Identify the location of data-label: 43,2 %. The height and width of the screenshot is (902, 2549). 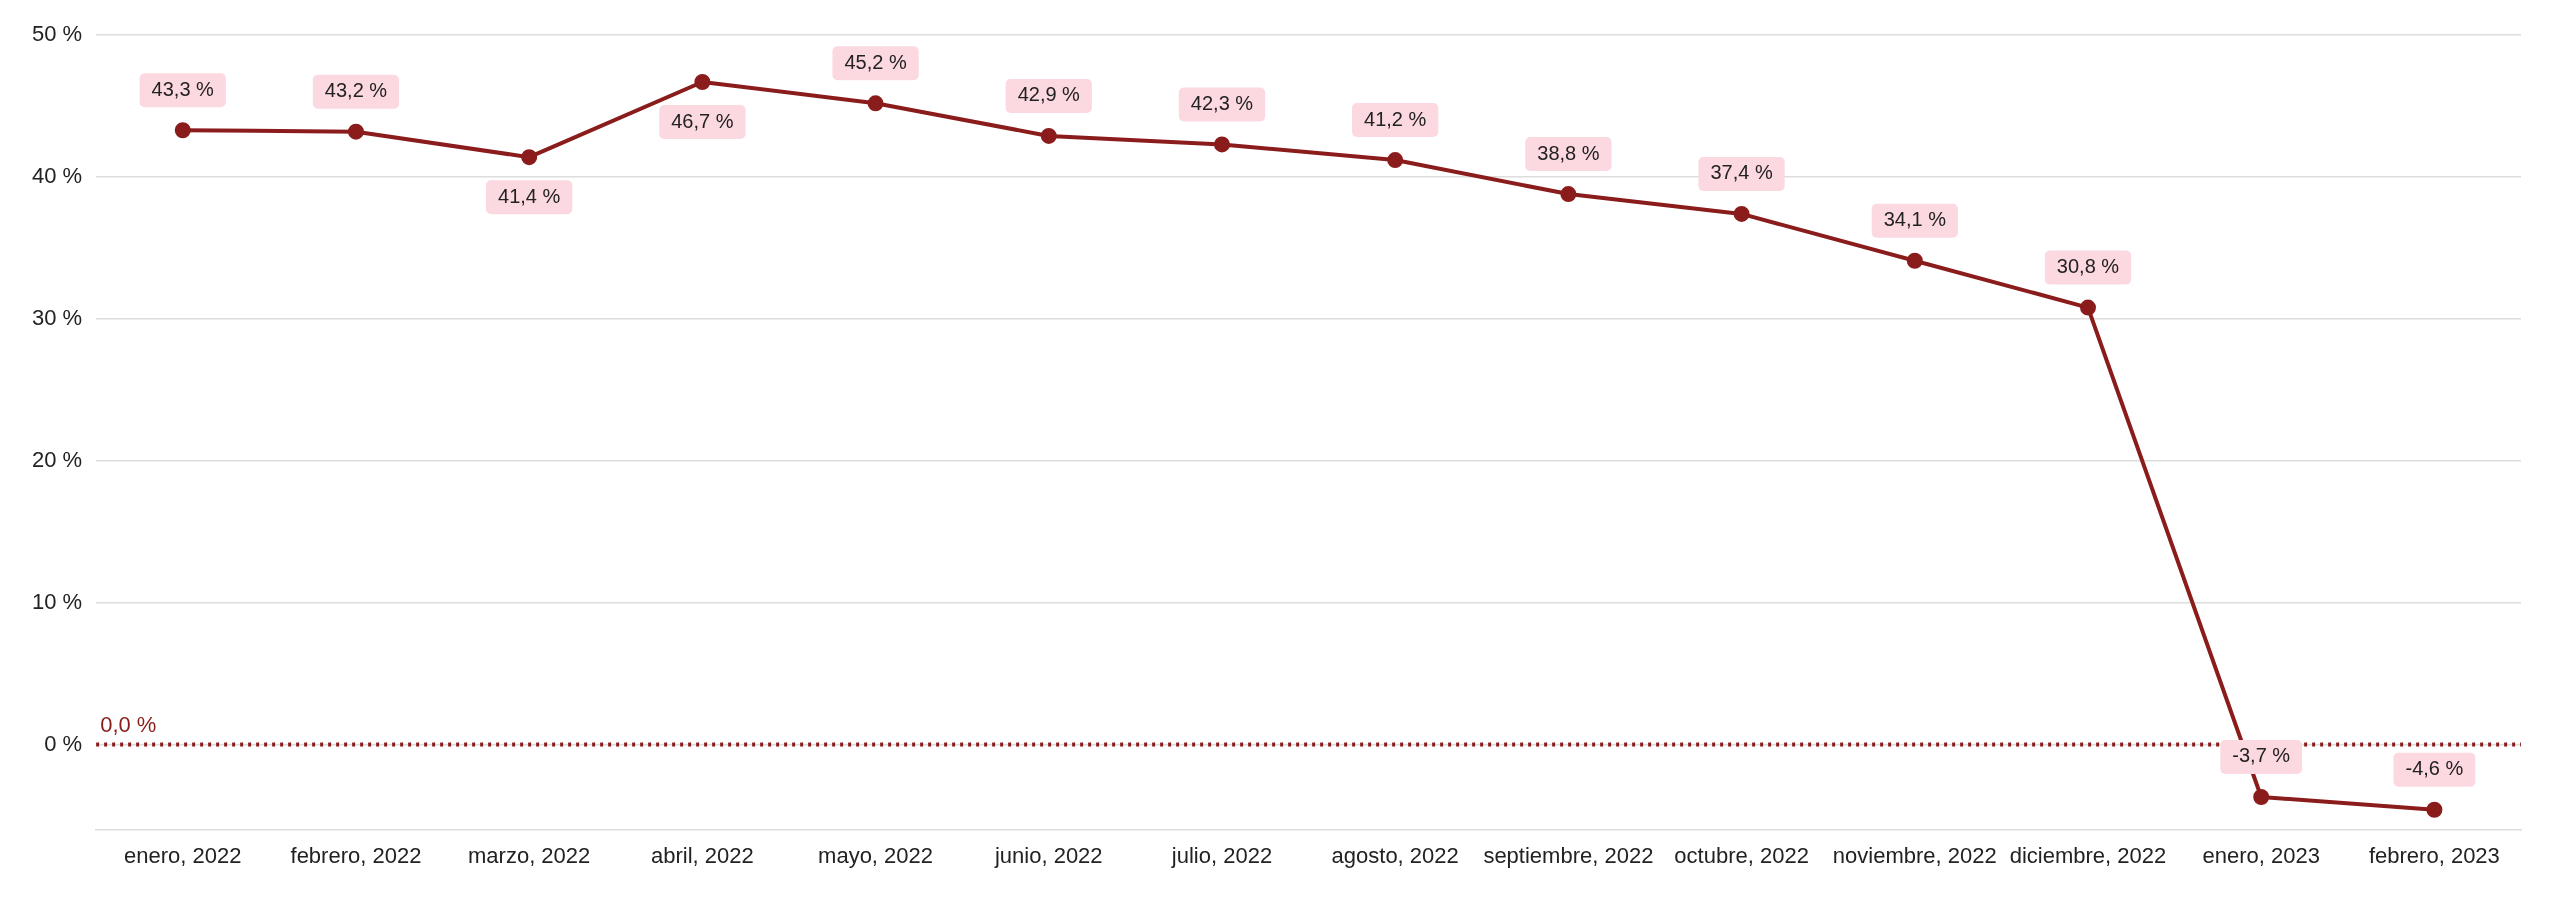
(356, 90).